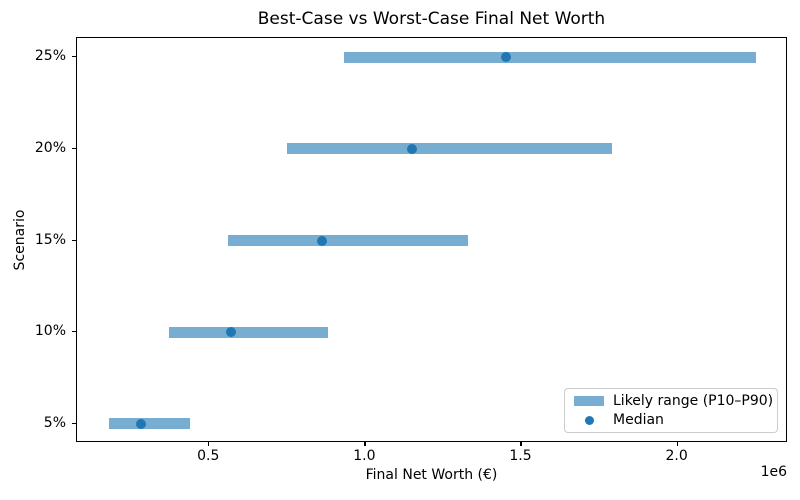 The image size is (800, 500). I want to click on median-dot-swatch-icon, so click(589, 420).